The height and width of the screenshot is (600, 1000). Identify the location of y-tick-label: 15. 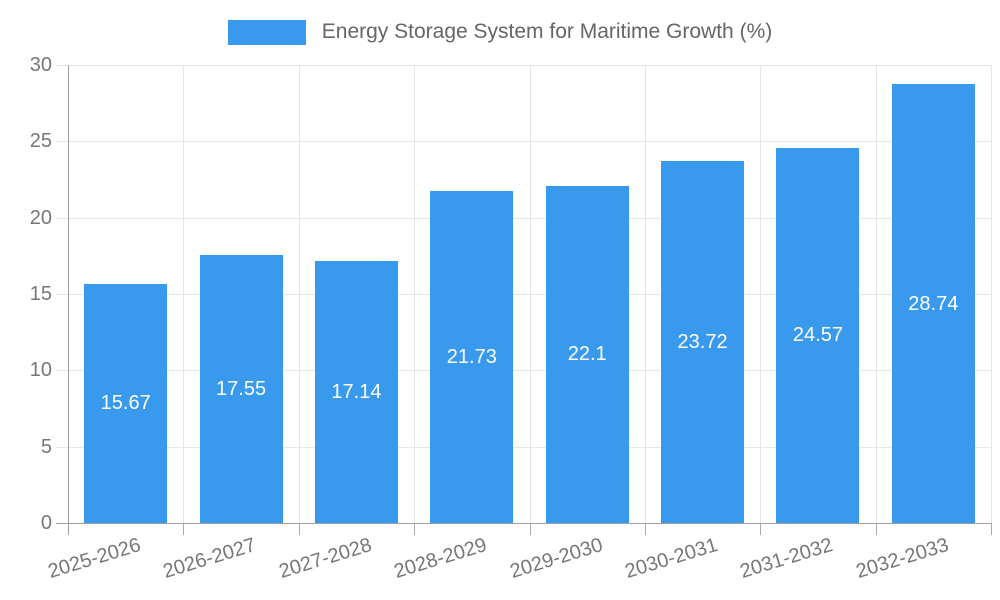
(40, 294).